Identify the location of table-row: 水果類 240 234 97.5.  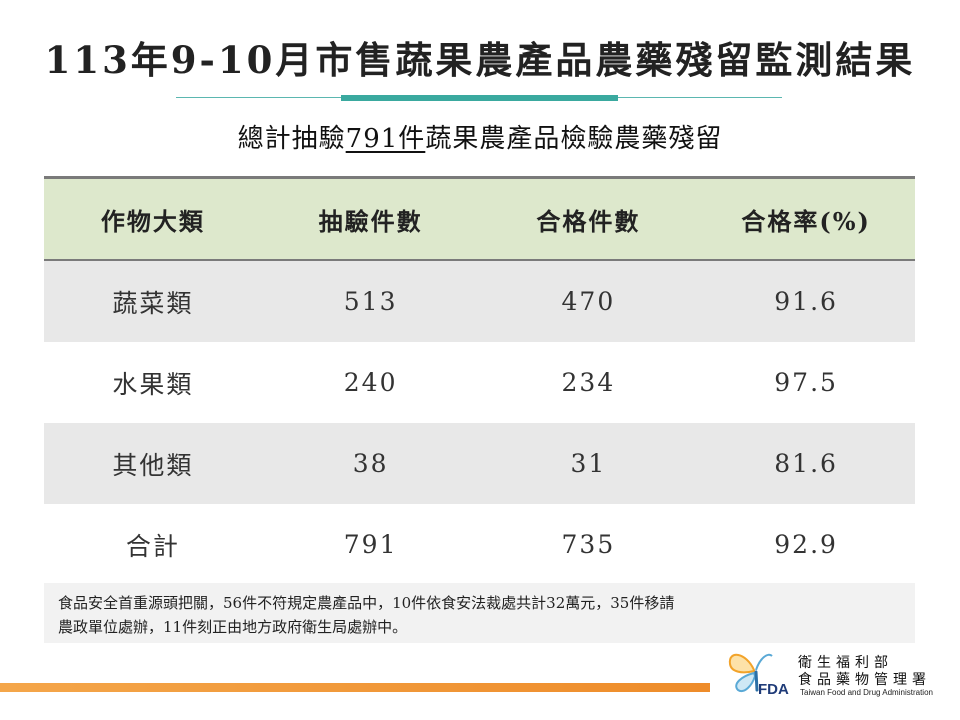
(479, 382).